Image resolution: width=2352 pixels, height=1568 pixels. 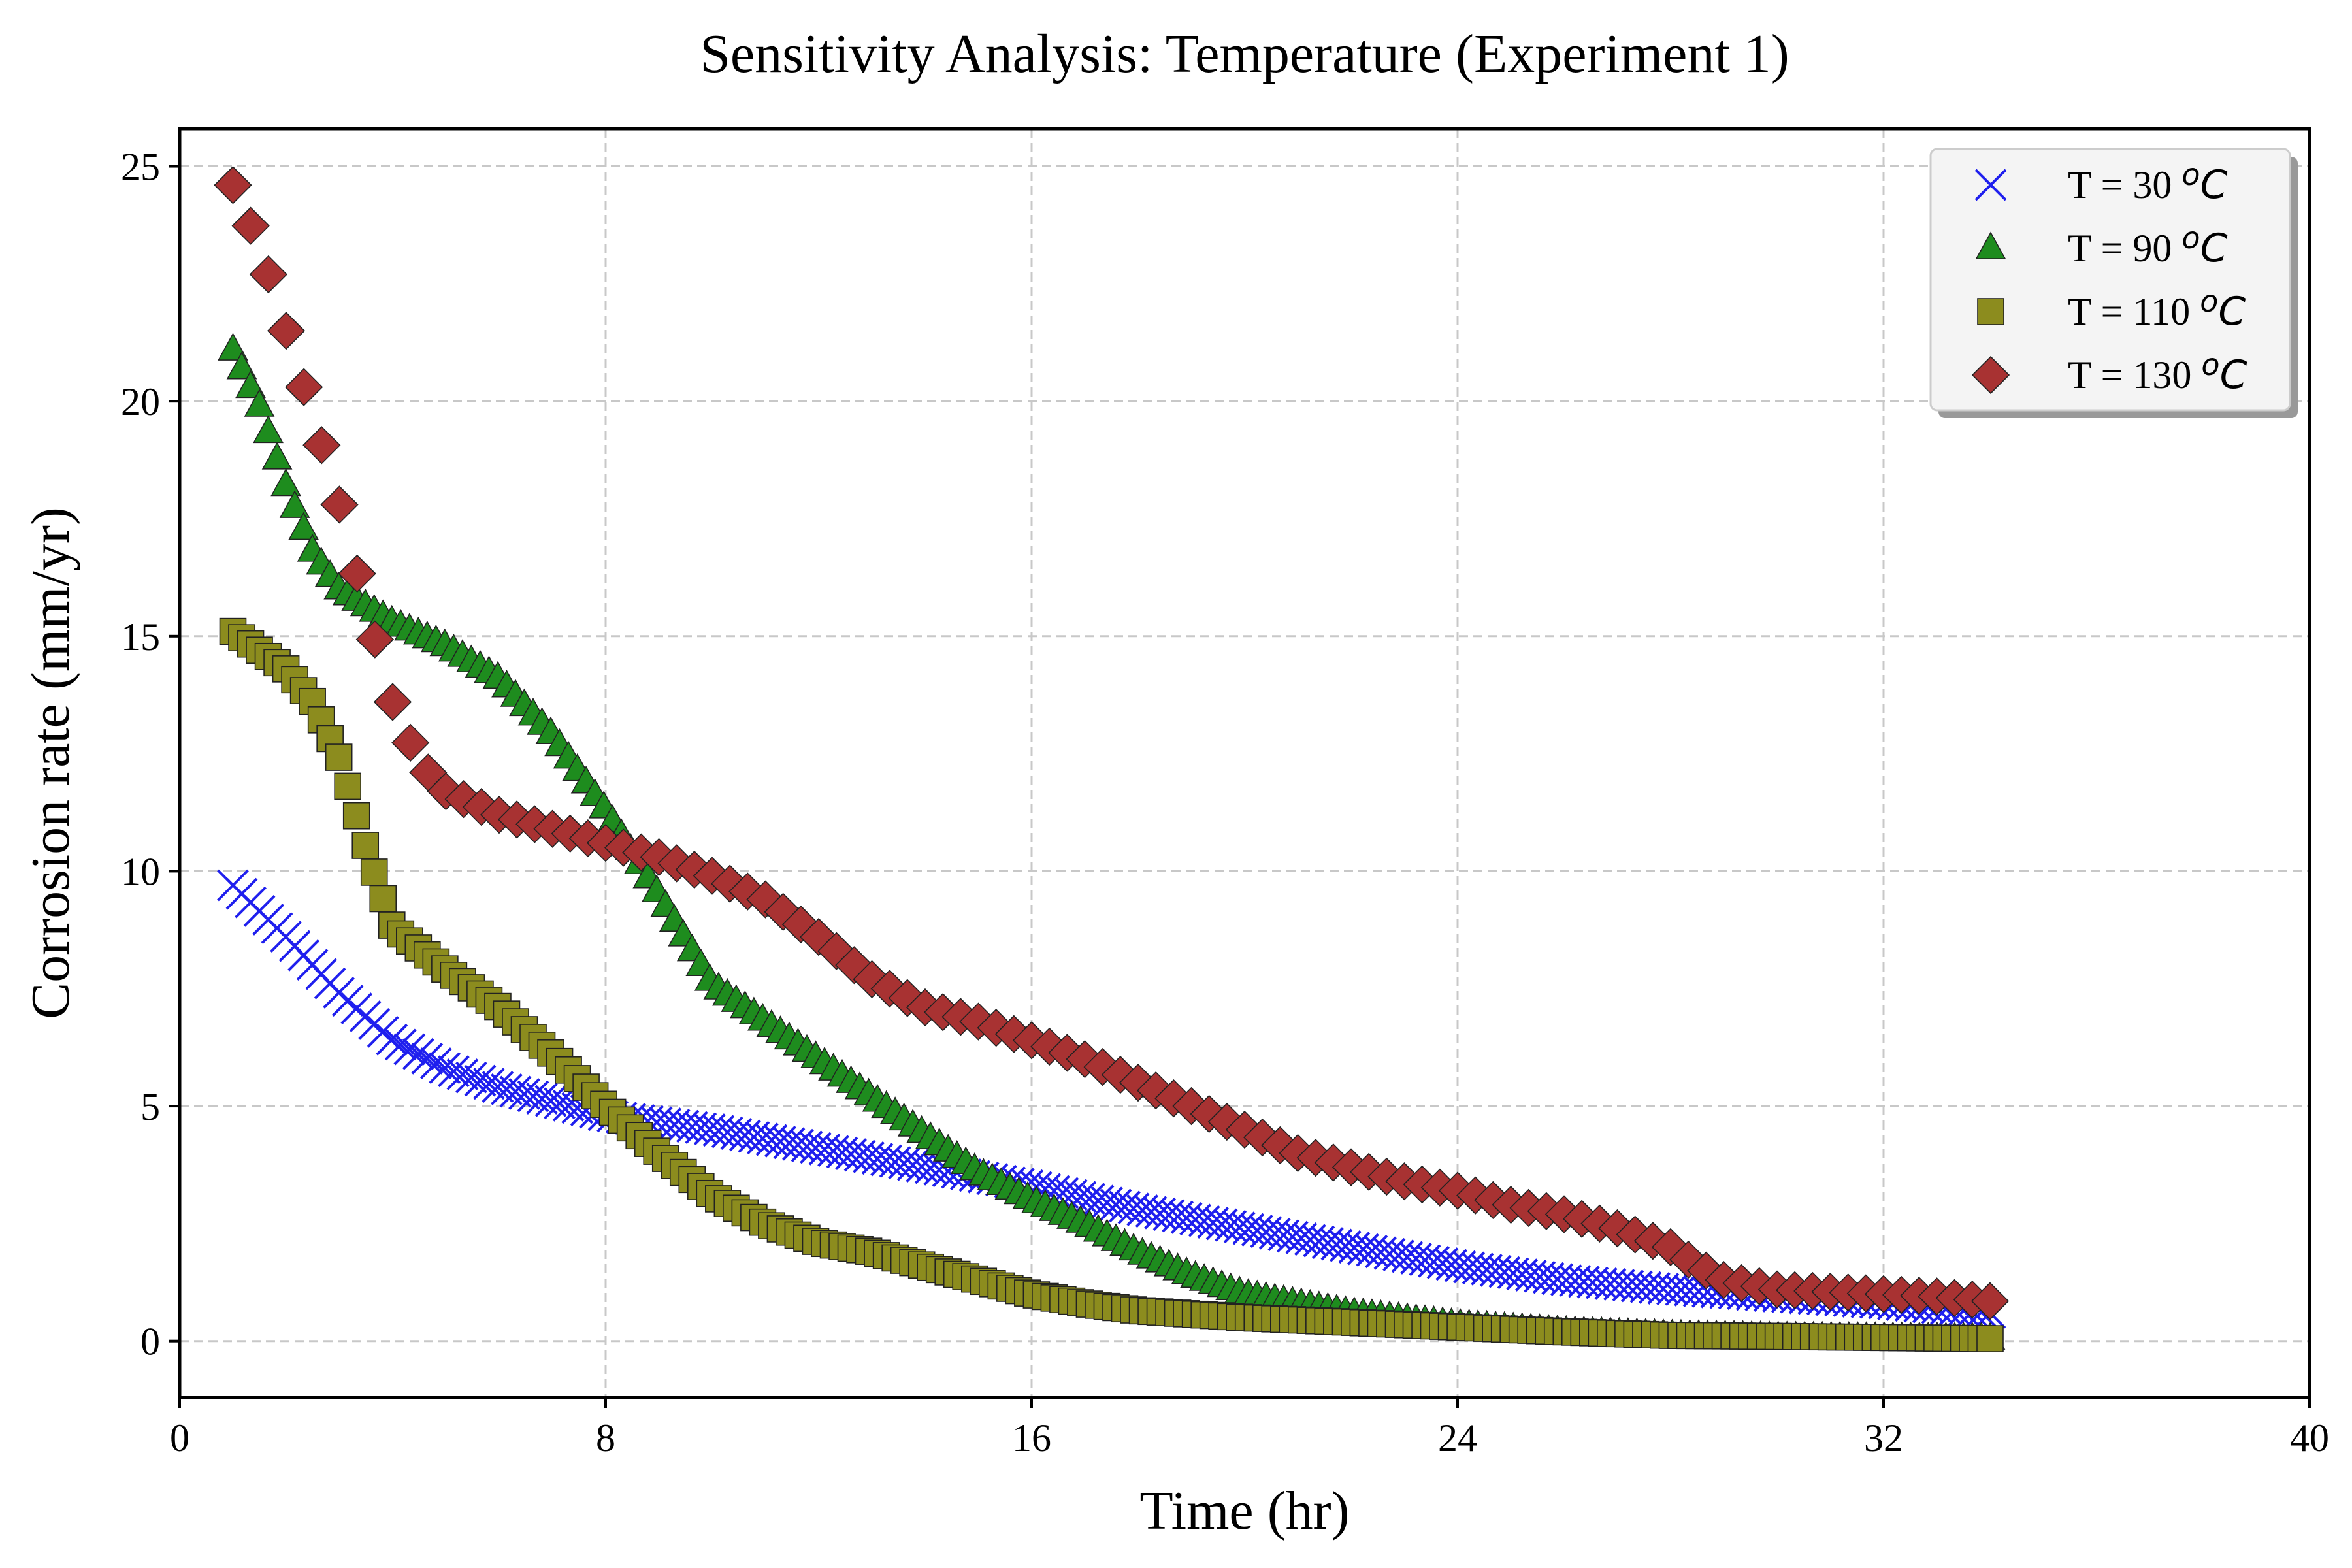 I want to click on legend: T = 30 oC T = 90 oC T = 110 oC T = 130 oC, so click(x=2113, y=283).